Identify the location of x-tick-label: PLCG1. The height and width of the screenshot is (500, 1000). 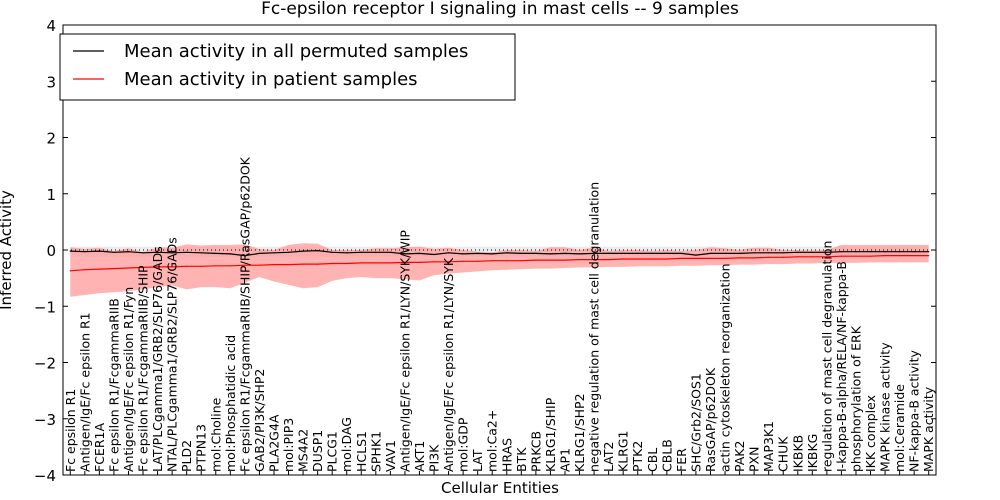
(332, 451).